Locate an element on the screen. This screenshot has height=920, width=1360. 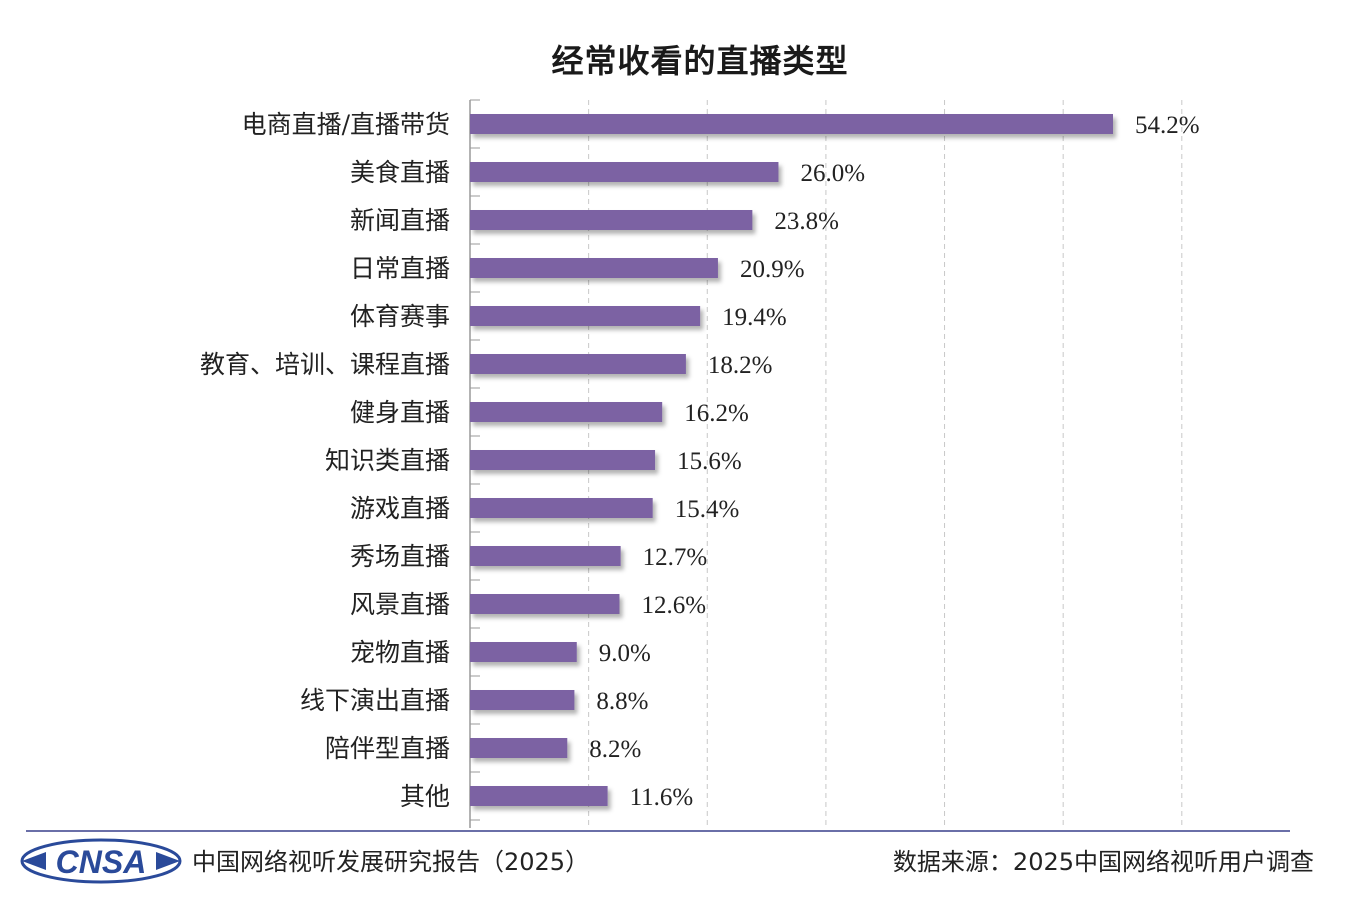
value-label: 12.6% is located at coordinates (673, 605).